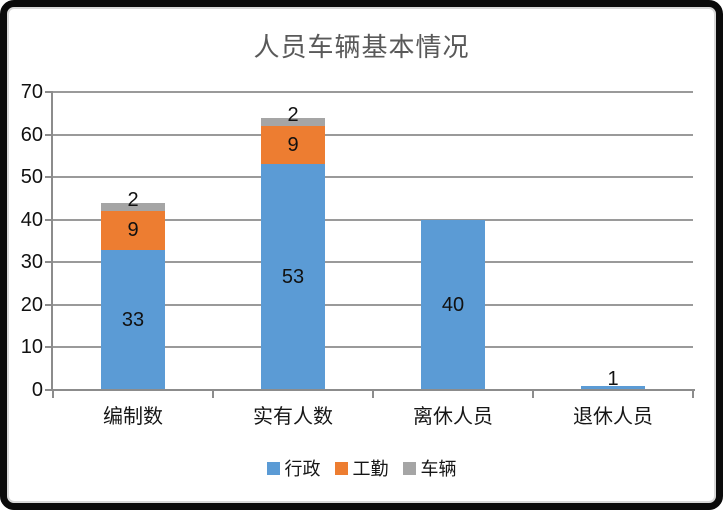  I want to click on bar-value-label: 33, so click(133, 319).